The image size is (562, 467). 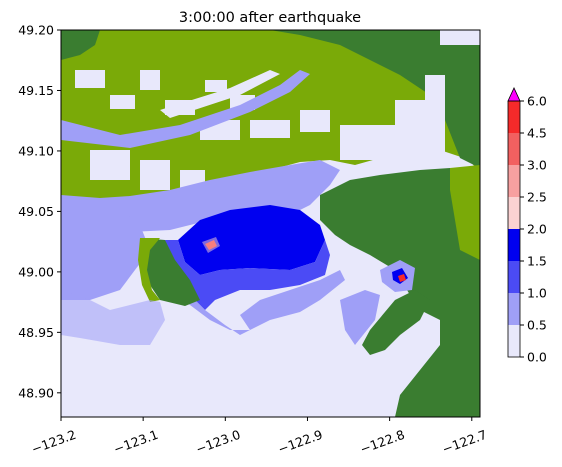 I want to click on colorbar-tick-label: 0.5, so click(x=537, y=325).